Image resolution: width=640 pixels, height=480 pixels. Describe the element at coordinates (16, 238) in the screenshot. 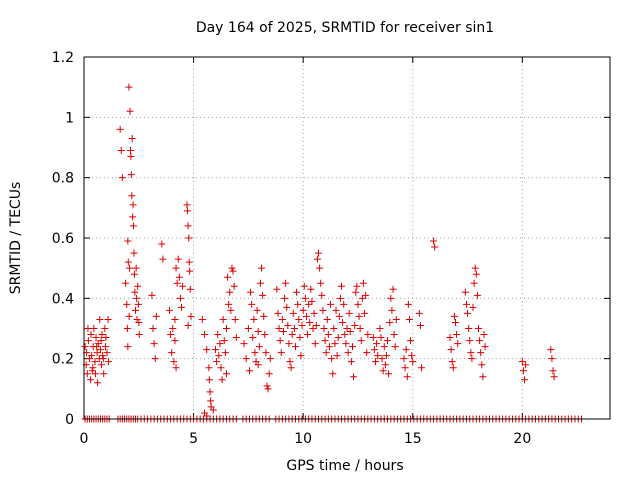

I see `y-axis-label: SRMTID / TECUs` at that location.